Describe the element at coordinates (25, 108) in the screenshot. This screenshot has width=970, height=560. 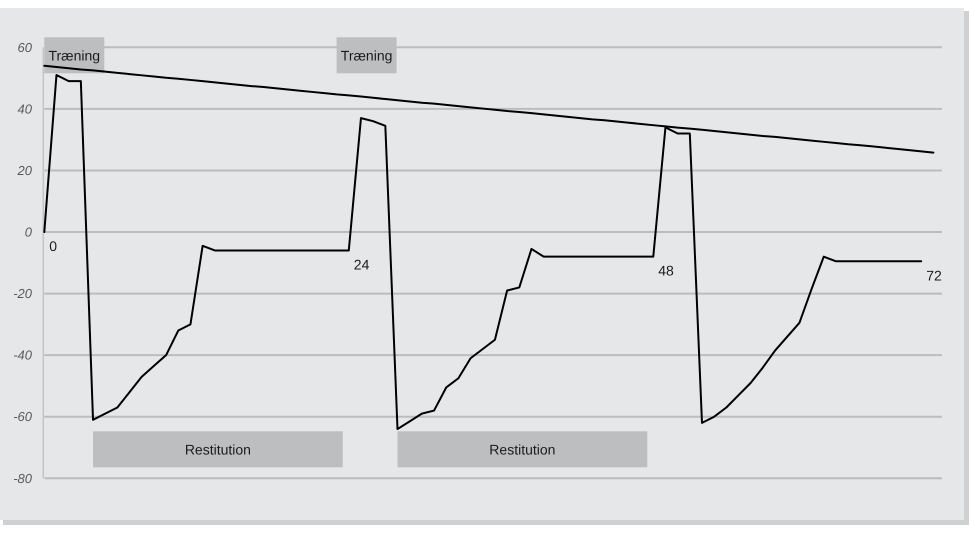
I see `y-tick-label: 40` at that location.